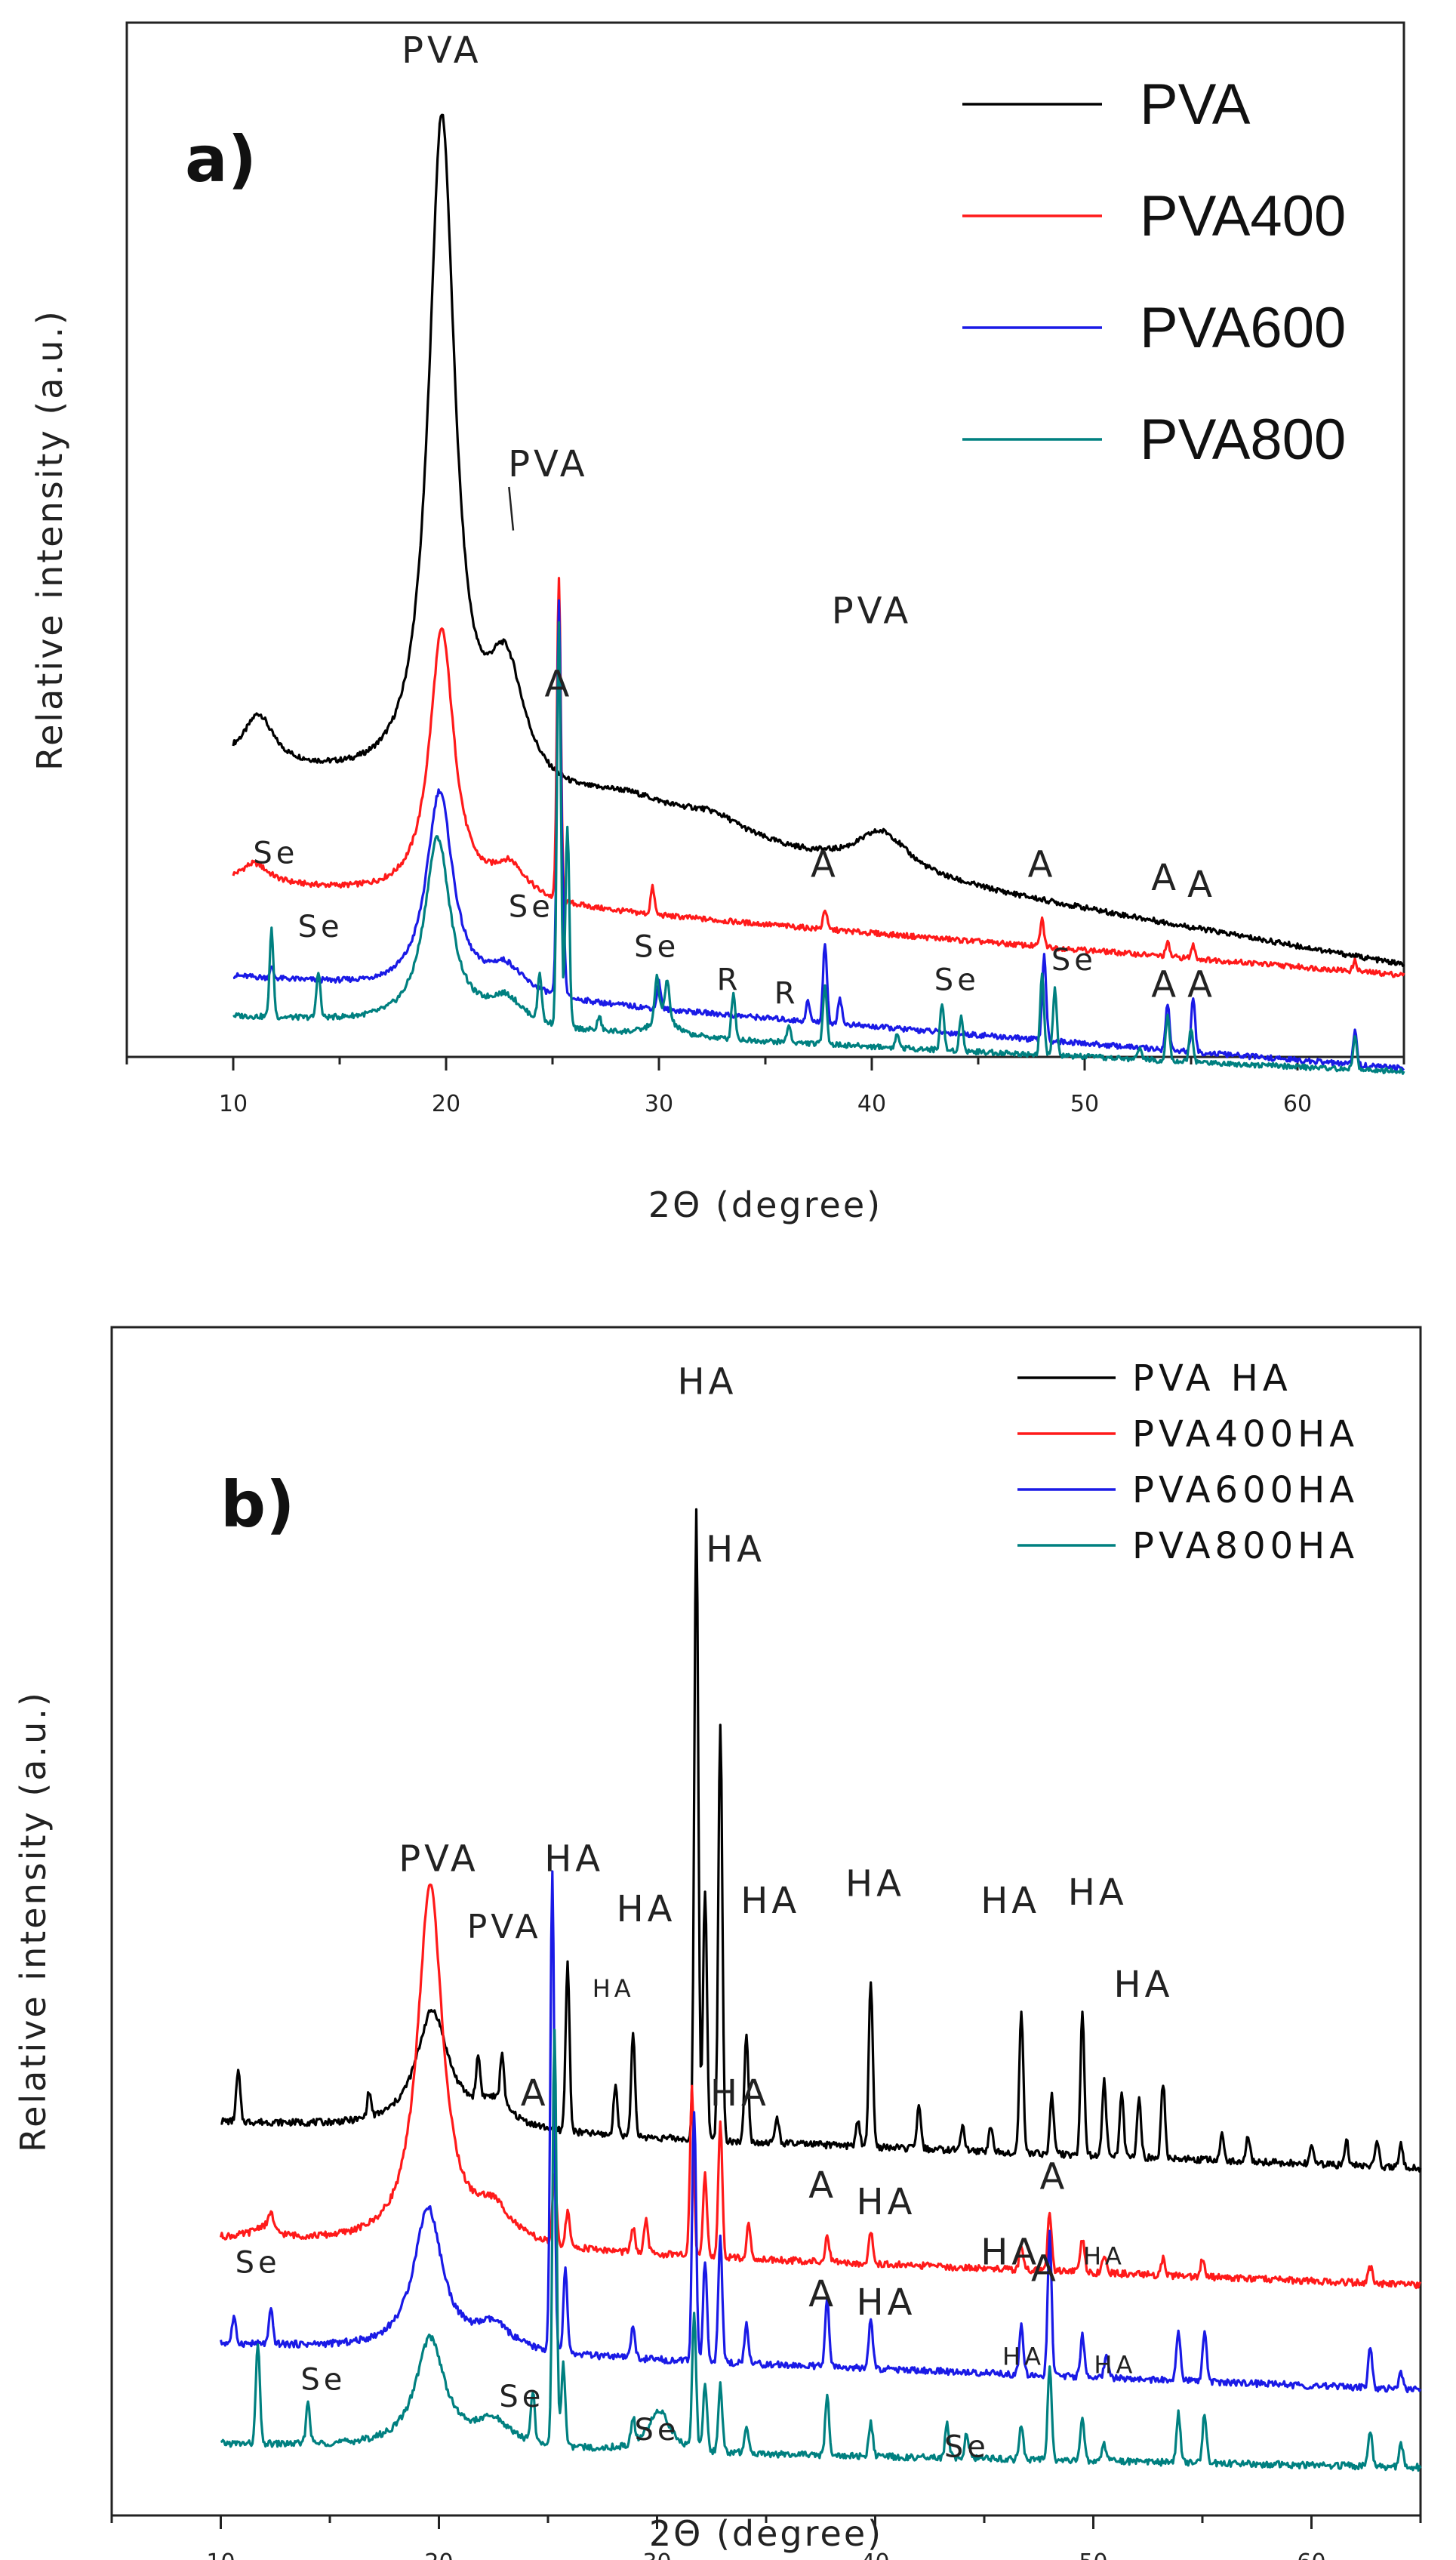  I want to click on series-line-pva800, so click(818, 848).